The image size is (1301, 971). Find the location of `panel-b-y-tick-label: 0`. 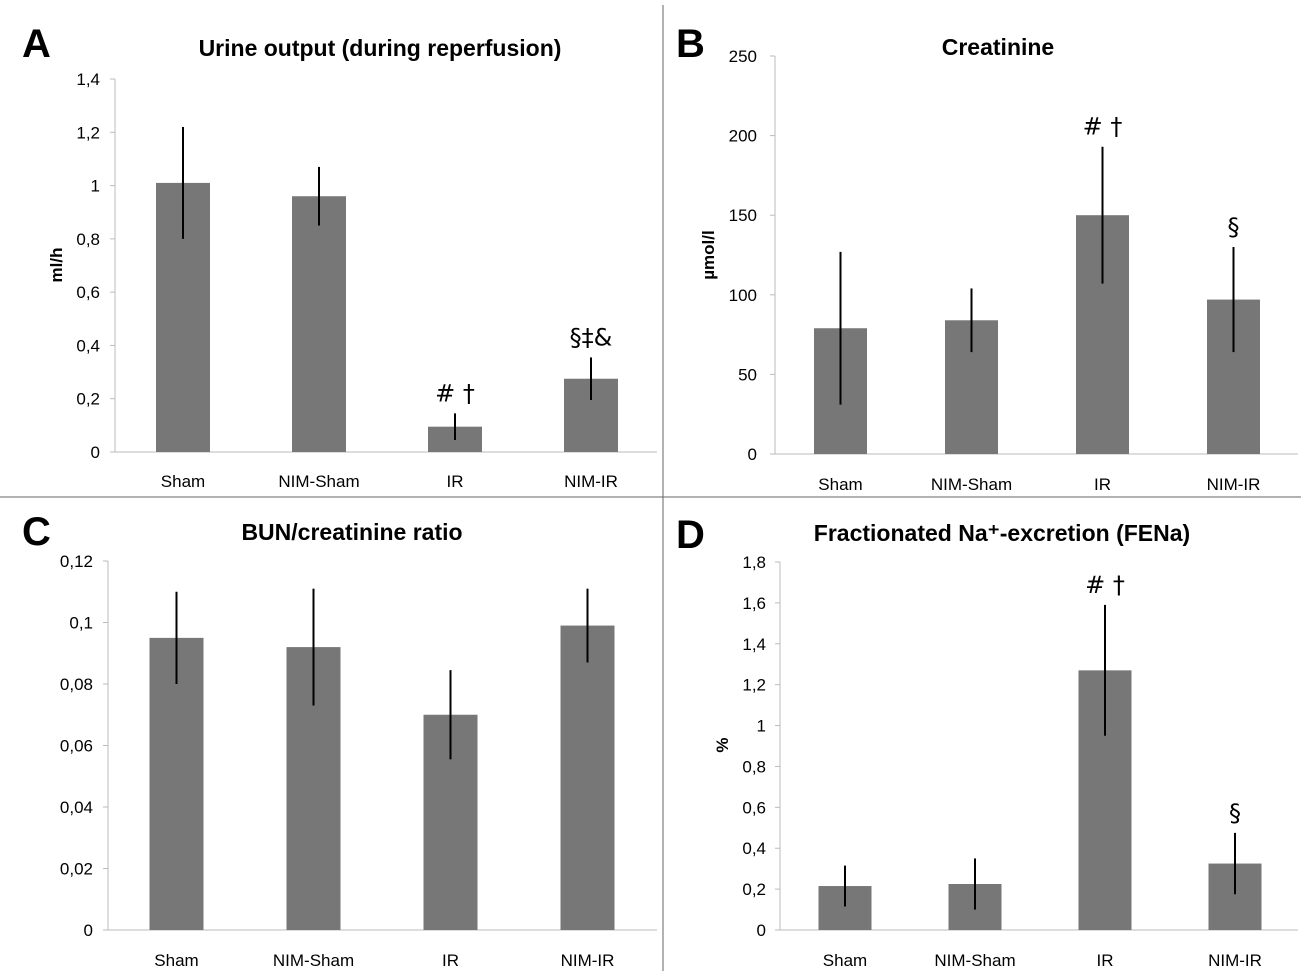

panel-b-y-tick-label: 0 is located at coordinates (752, 454).